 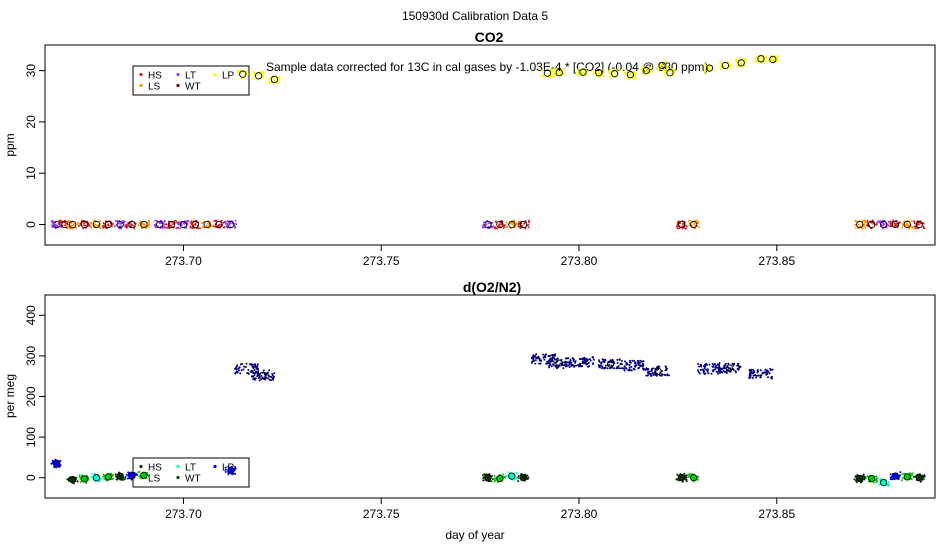 I want to click on co2-xtick-label: 273.85, so click(x=776, y=261).